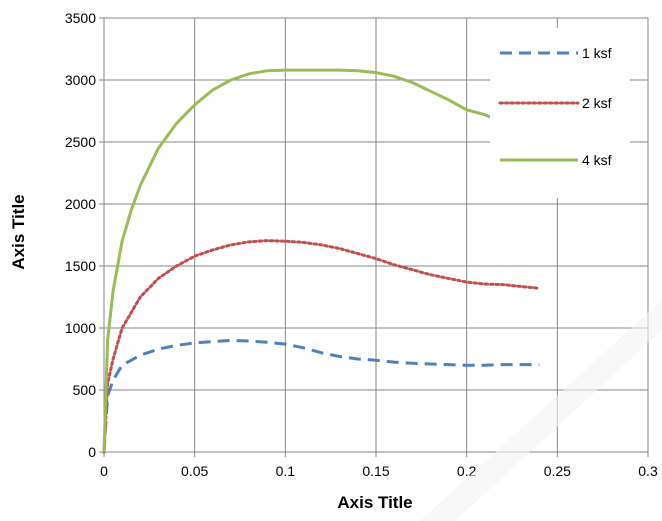  I want to click on legend-background, so click(560, 113).